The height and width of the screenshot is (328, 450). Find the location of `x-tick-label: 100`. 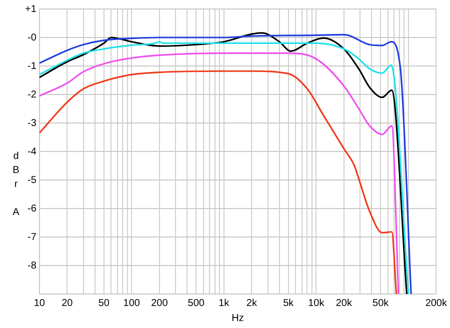

x-tick-label: 100 is located at coordinates (131, 303).